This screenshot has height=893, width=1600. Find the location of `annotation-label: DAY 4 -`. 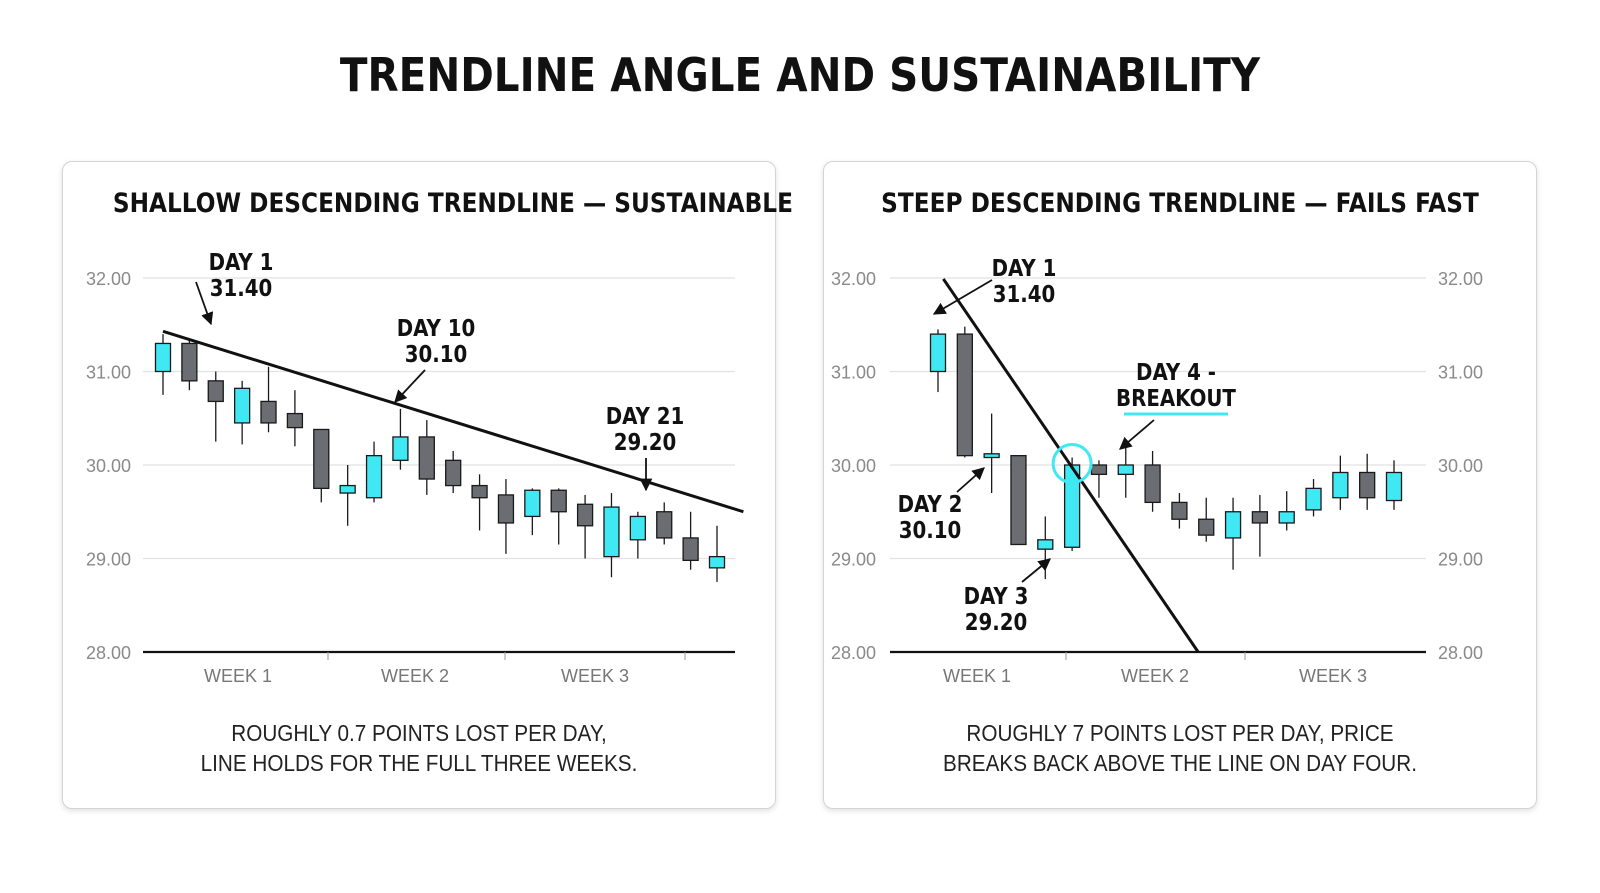

annotation-label: DAY 4 - is located at coordinates (1176, 373).